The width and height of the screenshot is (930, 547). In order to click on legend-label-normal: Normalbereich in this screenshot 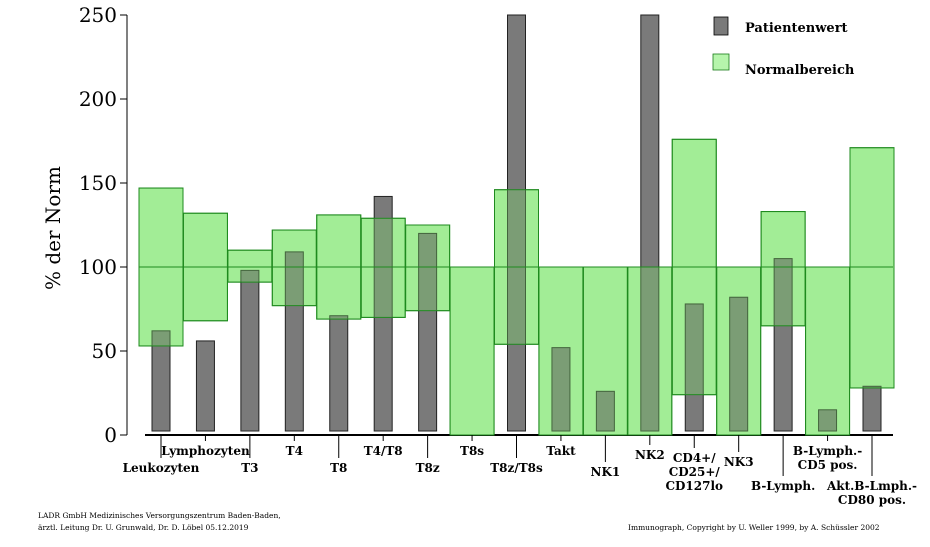, I will do `click(800, 70)`.